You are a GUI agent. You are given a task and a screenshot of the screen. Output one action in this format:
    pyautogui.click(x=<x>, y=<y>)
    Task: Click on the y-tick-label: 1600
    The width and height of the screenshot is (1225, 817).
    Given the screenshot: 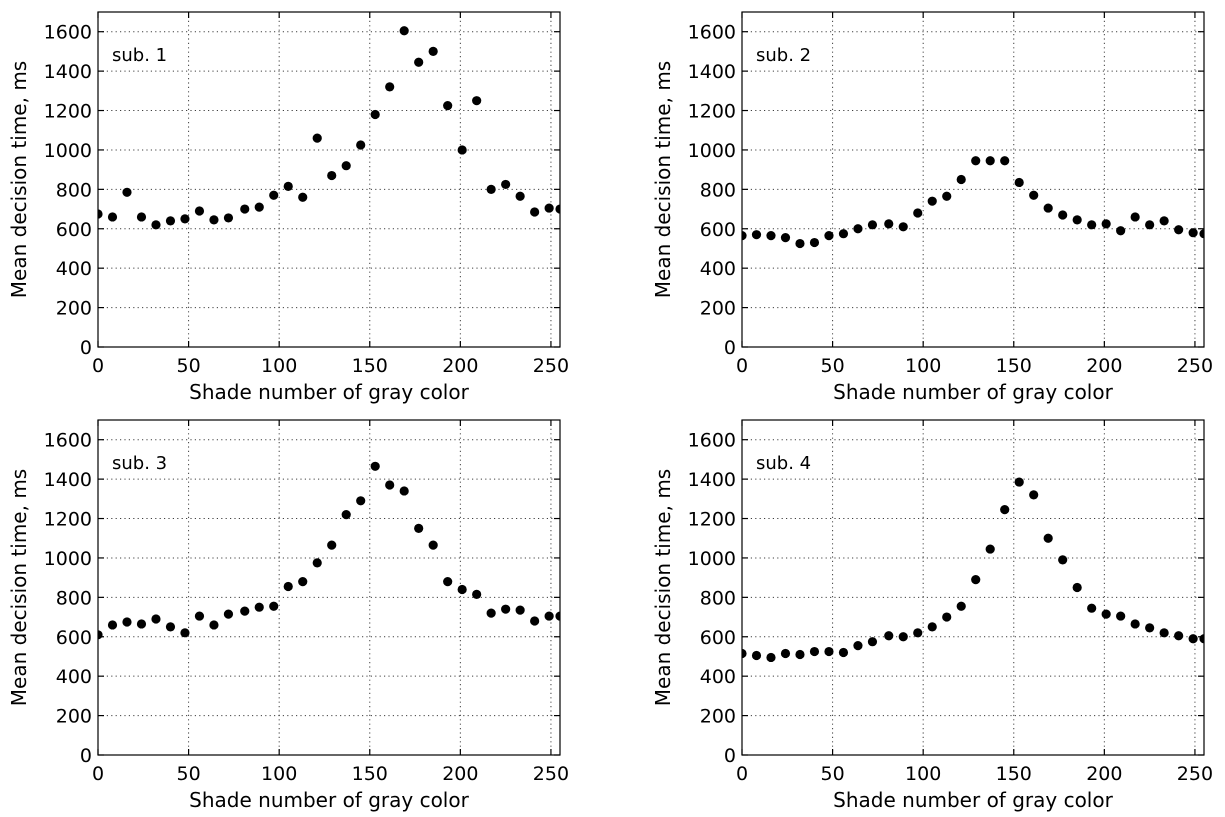 What is the action you would take?
    pyautogui.click(x=712, y=33)
    